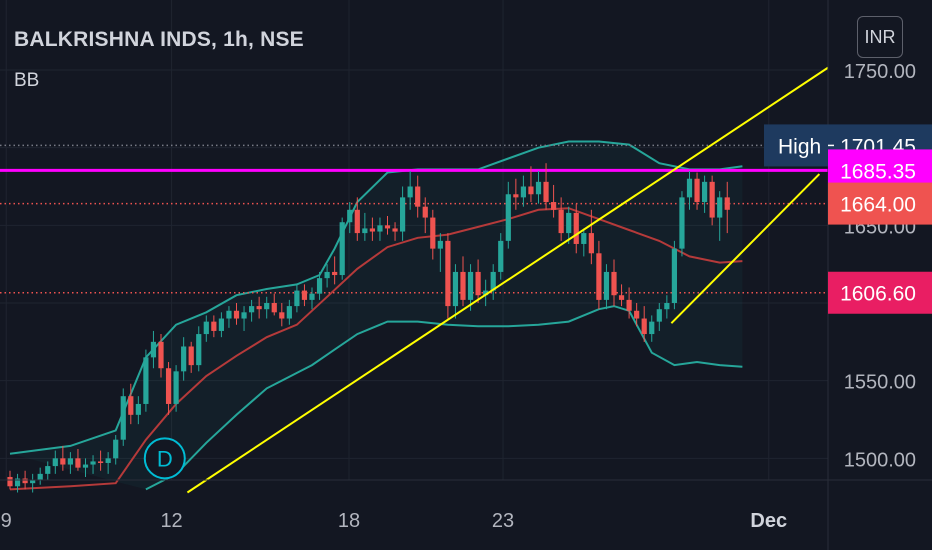  I want to click on time-tick-label: 9, so click(6, 521).